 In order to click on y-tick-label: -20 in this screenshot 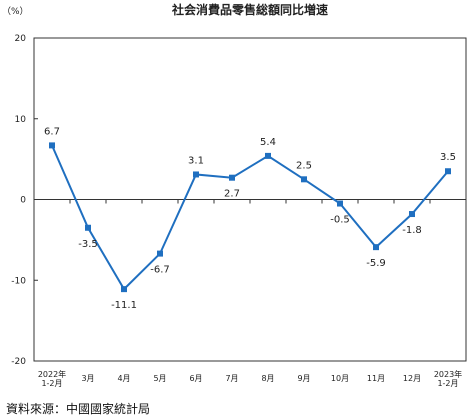, I will do `click(18, 362)`.